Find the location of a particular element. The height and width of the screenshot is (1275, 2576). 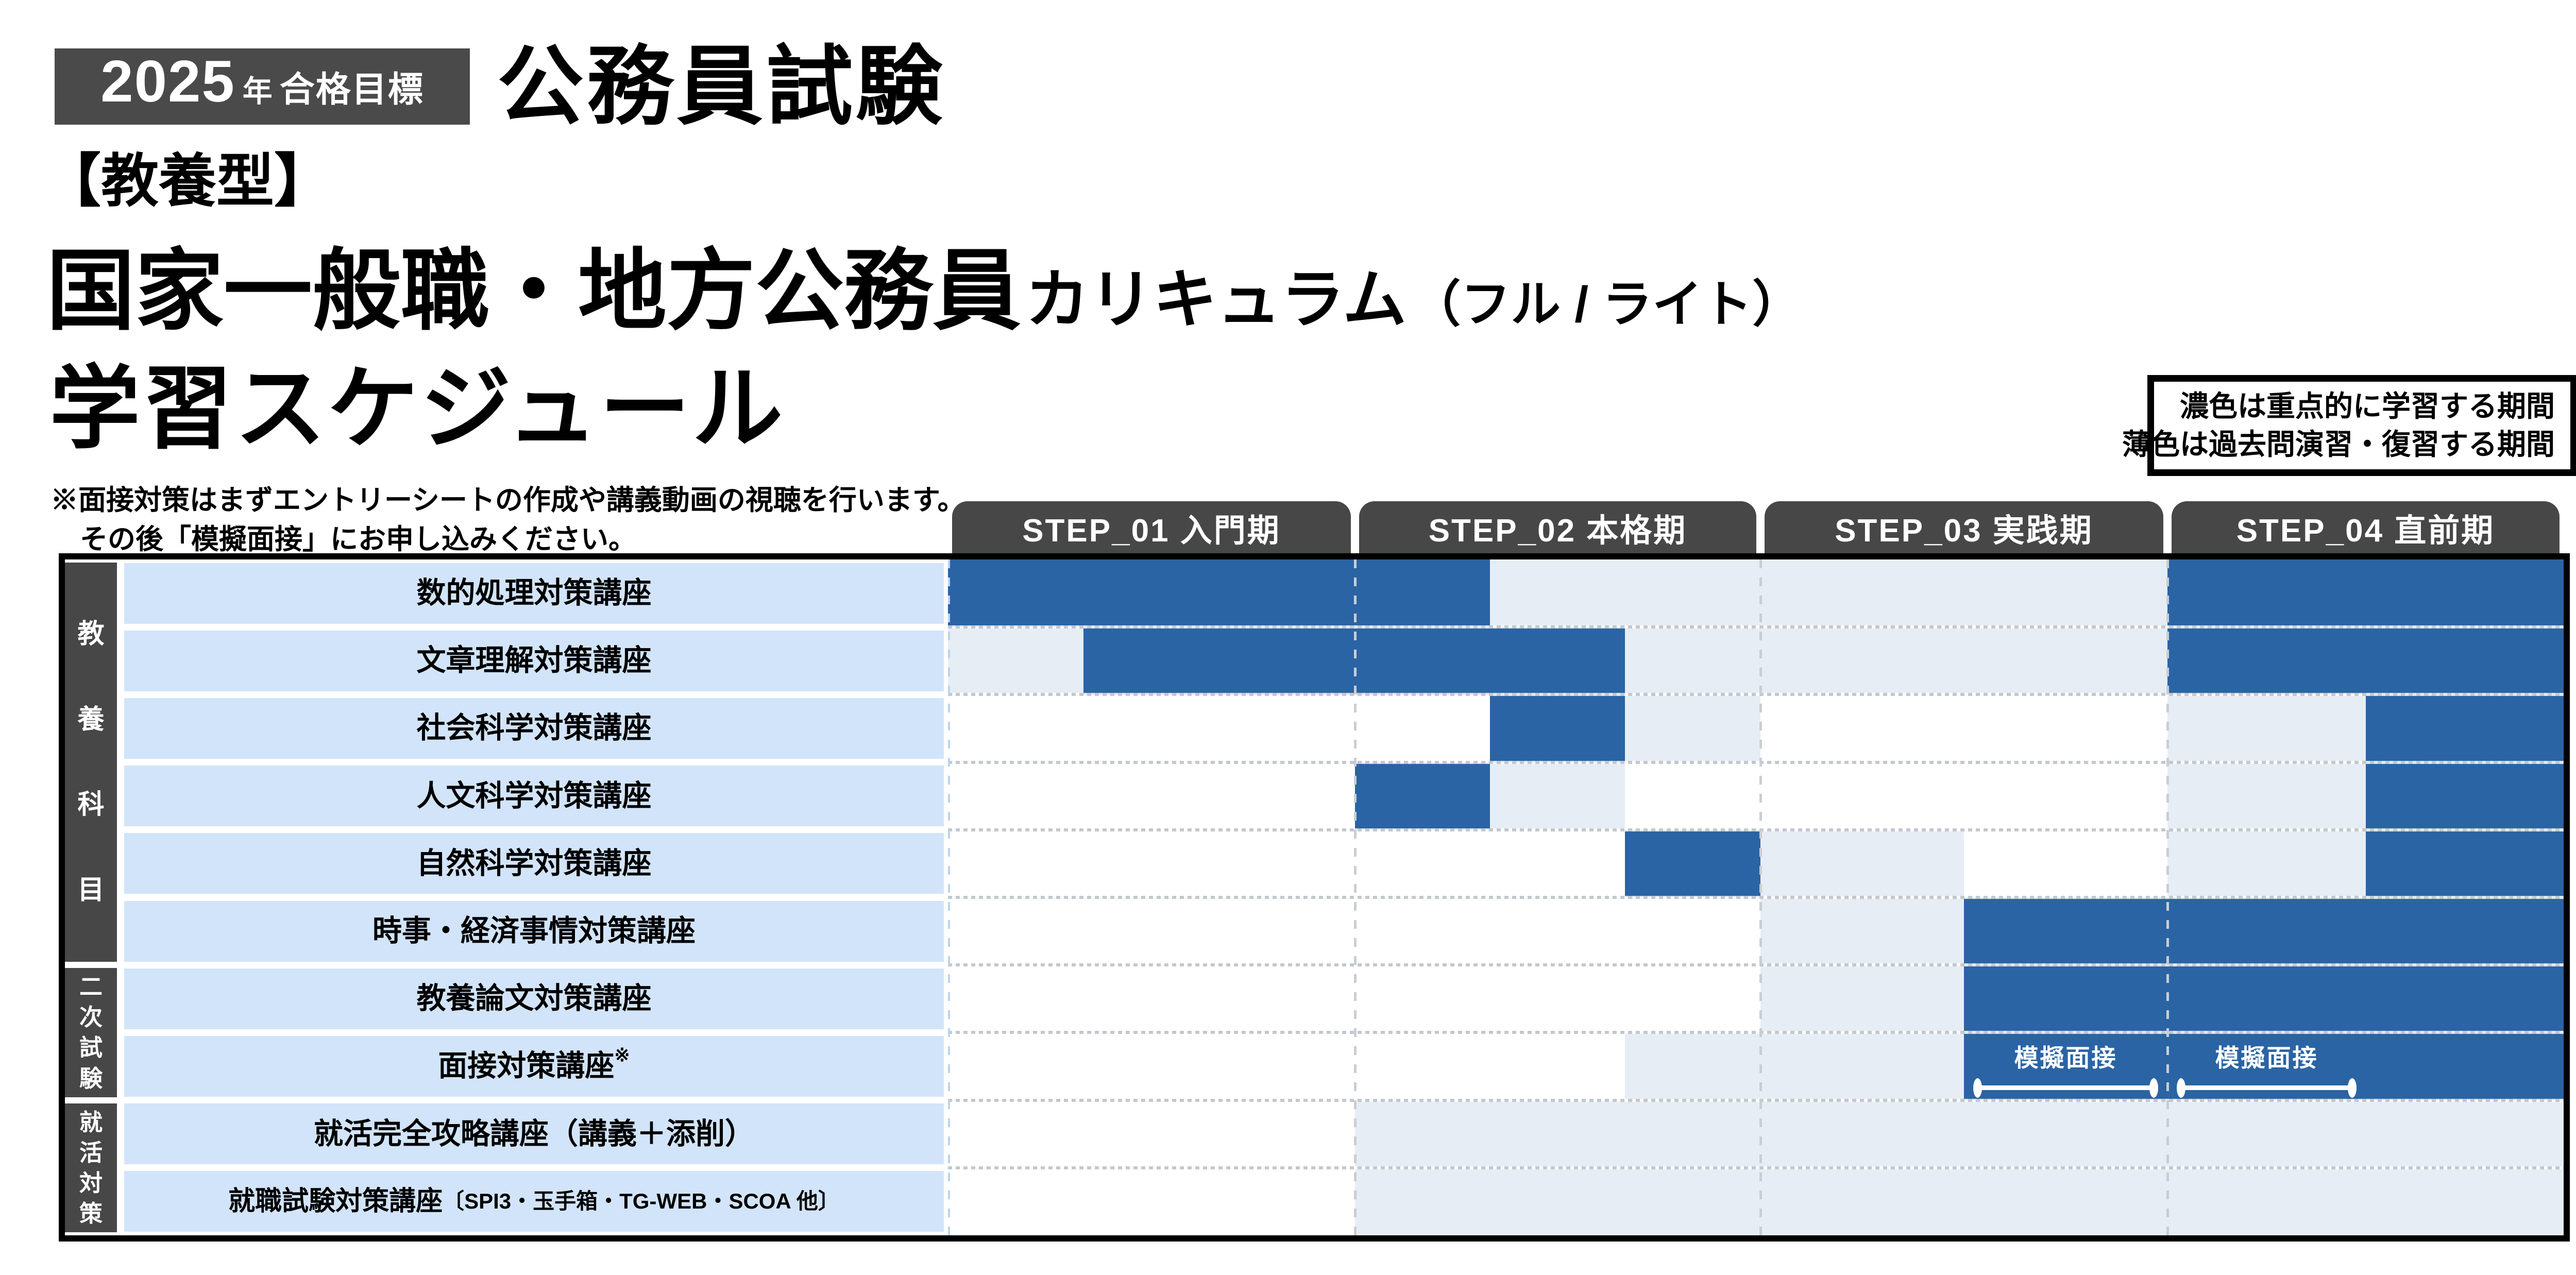

row-label: 時事・経済事情対策講座 is located at coordinates (534, 931).